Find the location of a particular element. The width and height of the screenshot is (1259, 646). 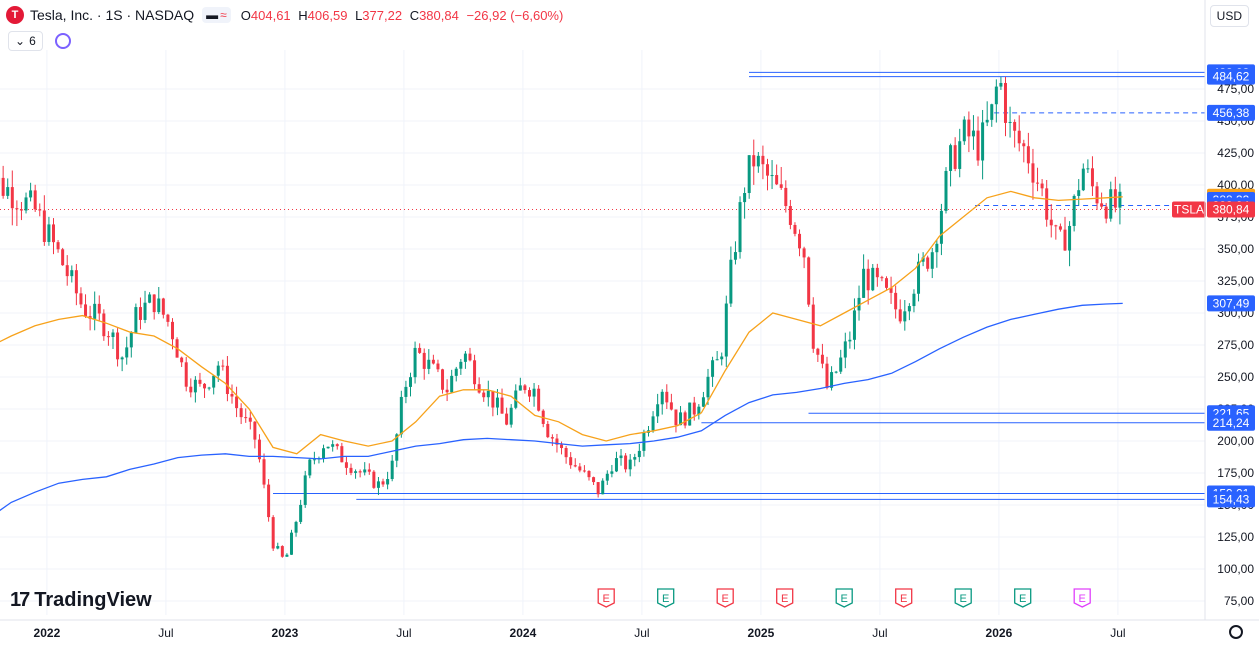

indicators-toggle: ⌄ 6 is located at coordinates (25, 41).